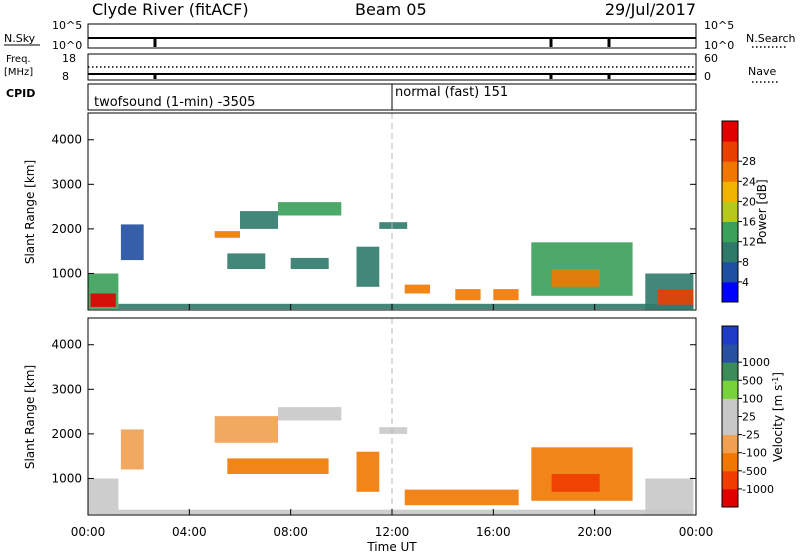 This screenshot has height=554, width=800. Describe the element at coordinates (290, 532) in the screenshot. I see `time-tick-label-2: 08:00` at that location.